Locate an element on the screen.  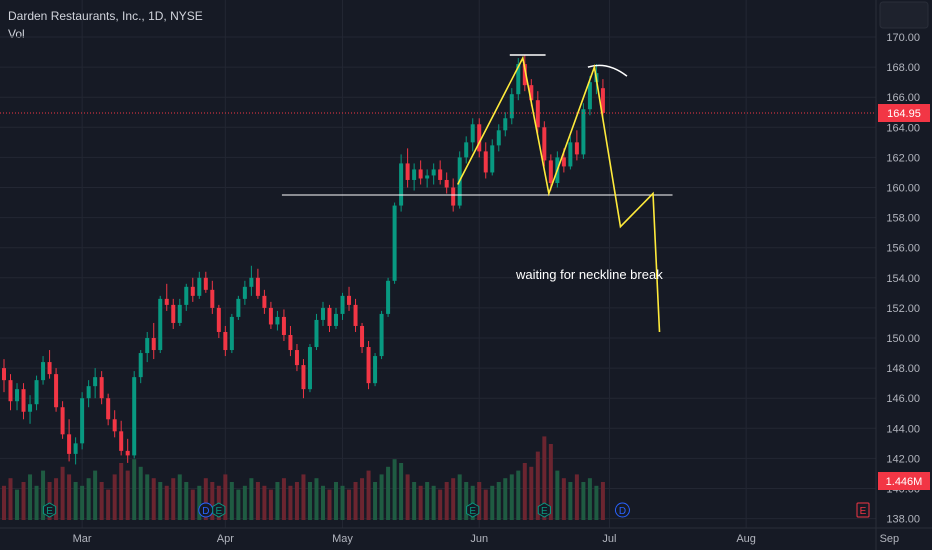
volume-bars is located at coordinates (303, 478).